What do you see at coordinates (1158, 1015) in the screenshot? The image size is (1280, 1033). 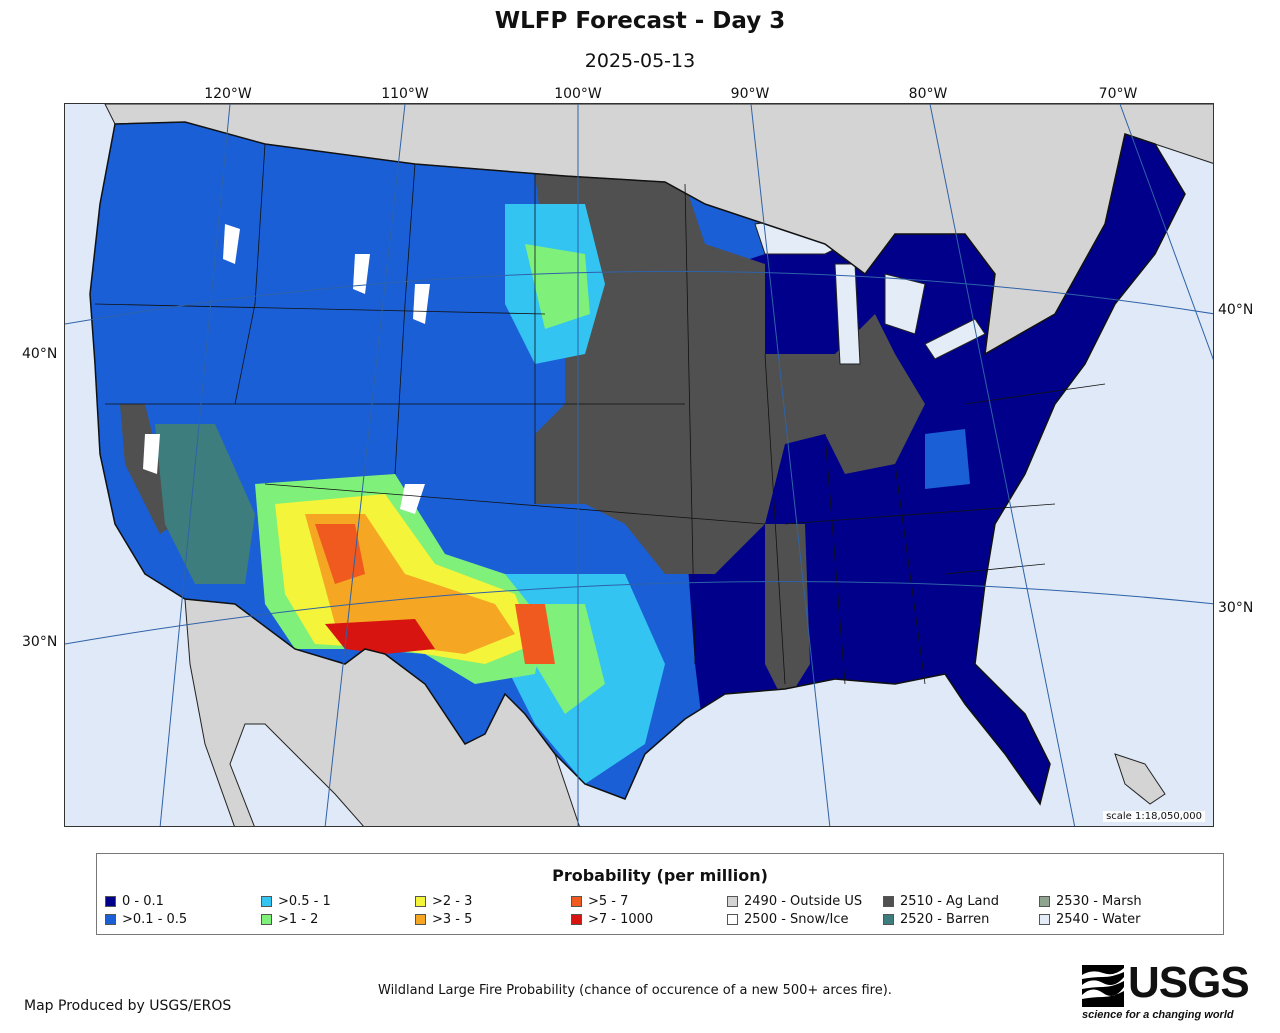 I see `usgs-tagline: science for a changing world` at bounding box center [1158, 1015].